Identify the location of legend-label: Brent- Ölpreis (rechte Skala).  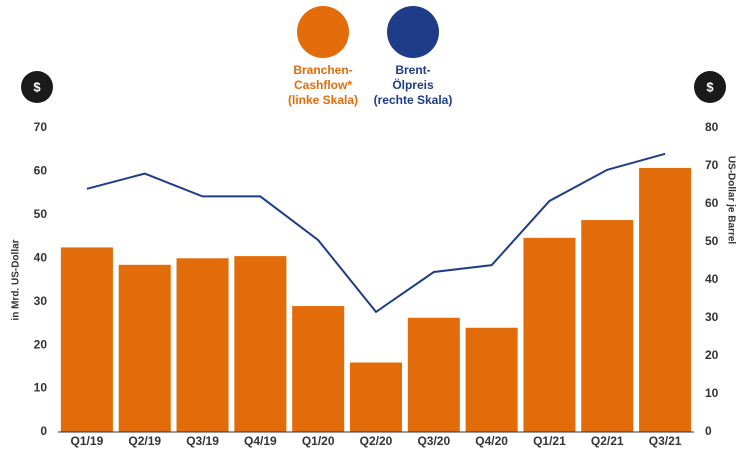
(413, 85).